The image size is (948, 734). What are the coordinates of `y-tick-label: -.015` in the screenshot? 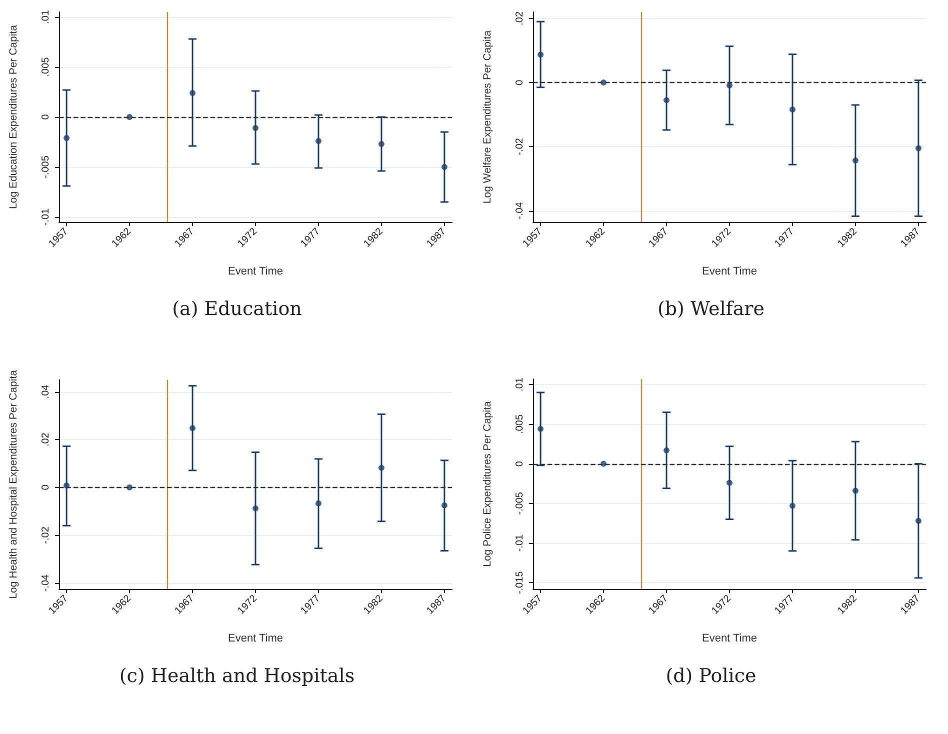 It's located at (520, 582).